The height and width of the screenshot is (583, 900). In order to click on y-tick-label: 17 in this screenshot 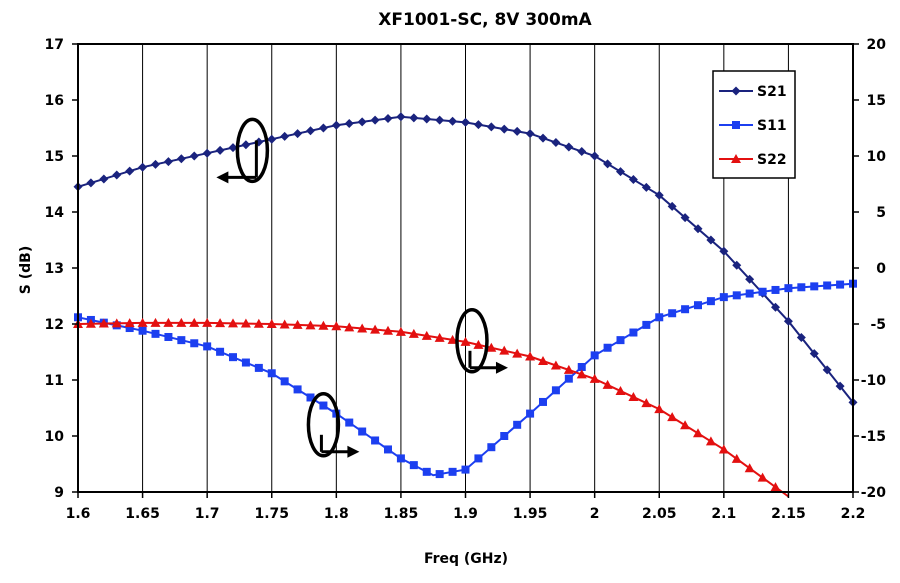, I will do `click(54, 45)`.